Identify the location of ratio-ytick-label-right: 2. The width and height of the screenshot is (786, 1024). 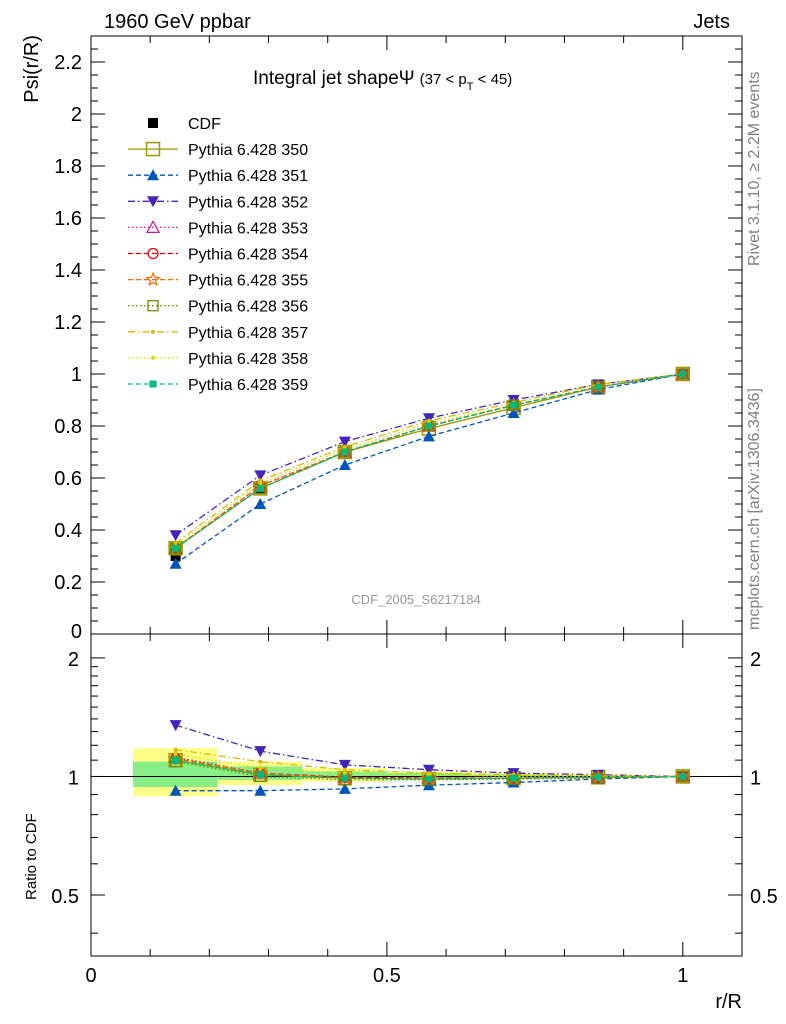
(755, 660).